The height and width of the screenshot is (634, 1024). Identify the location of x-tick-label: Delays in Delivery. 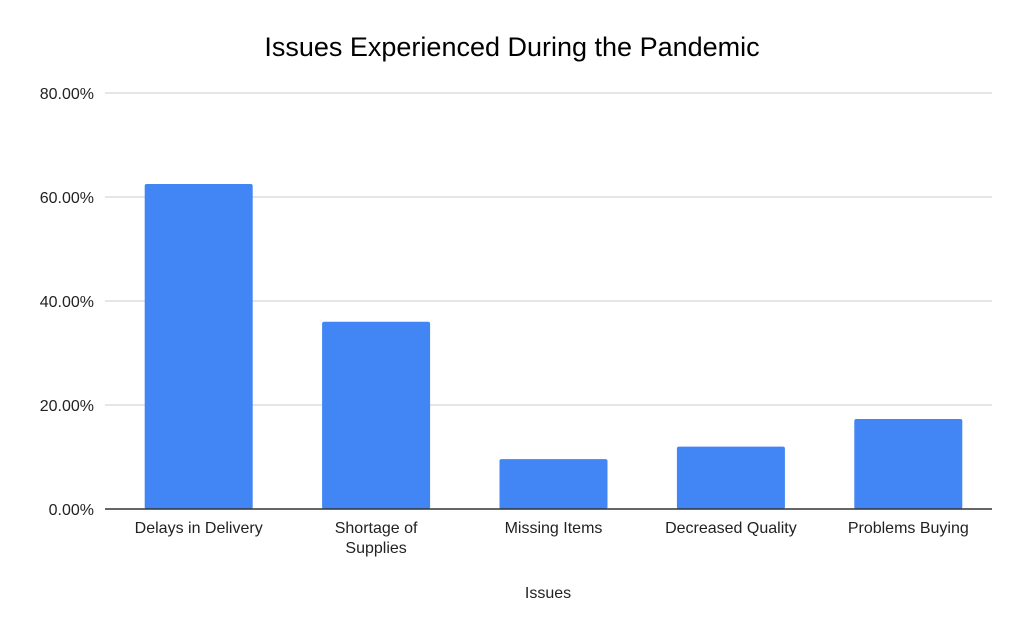
(199, 528).